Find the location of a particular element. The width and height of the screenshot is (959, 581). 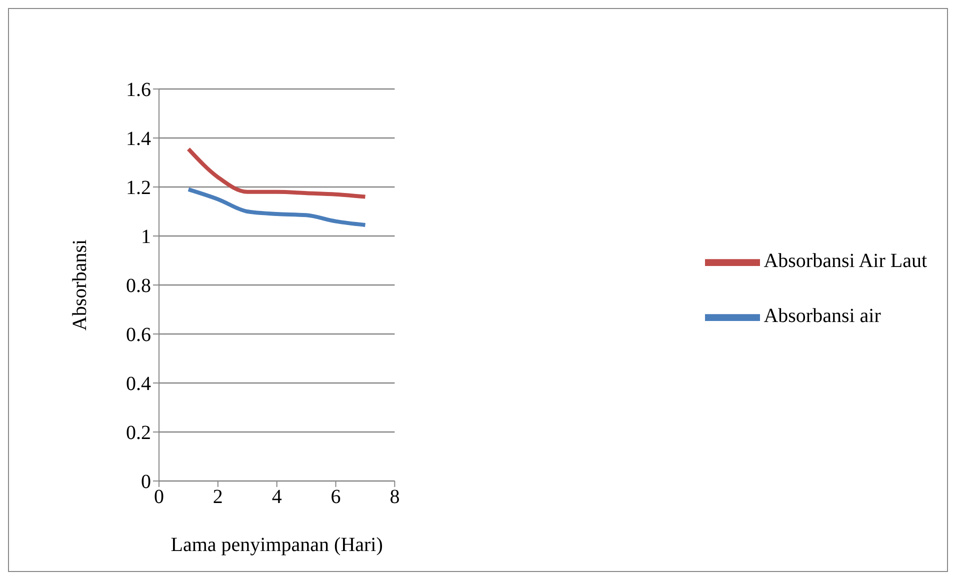

y-tick-label: 1.2 is located at coordinates (138, 188).